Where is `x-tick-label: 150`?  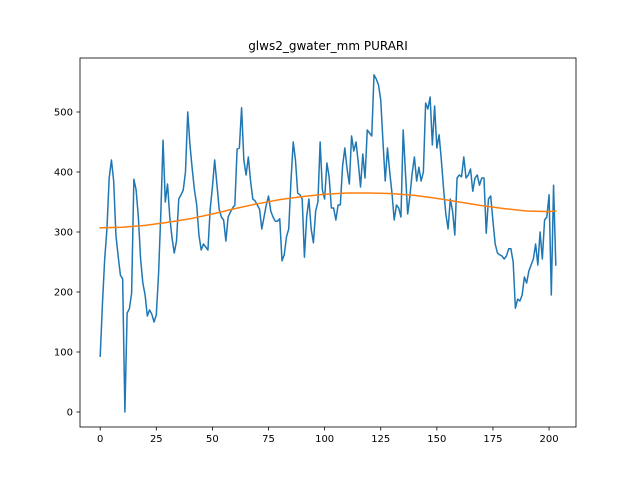
x-tick-label: 150 is located at coordinates (436, 439).